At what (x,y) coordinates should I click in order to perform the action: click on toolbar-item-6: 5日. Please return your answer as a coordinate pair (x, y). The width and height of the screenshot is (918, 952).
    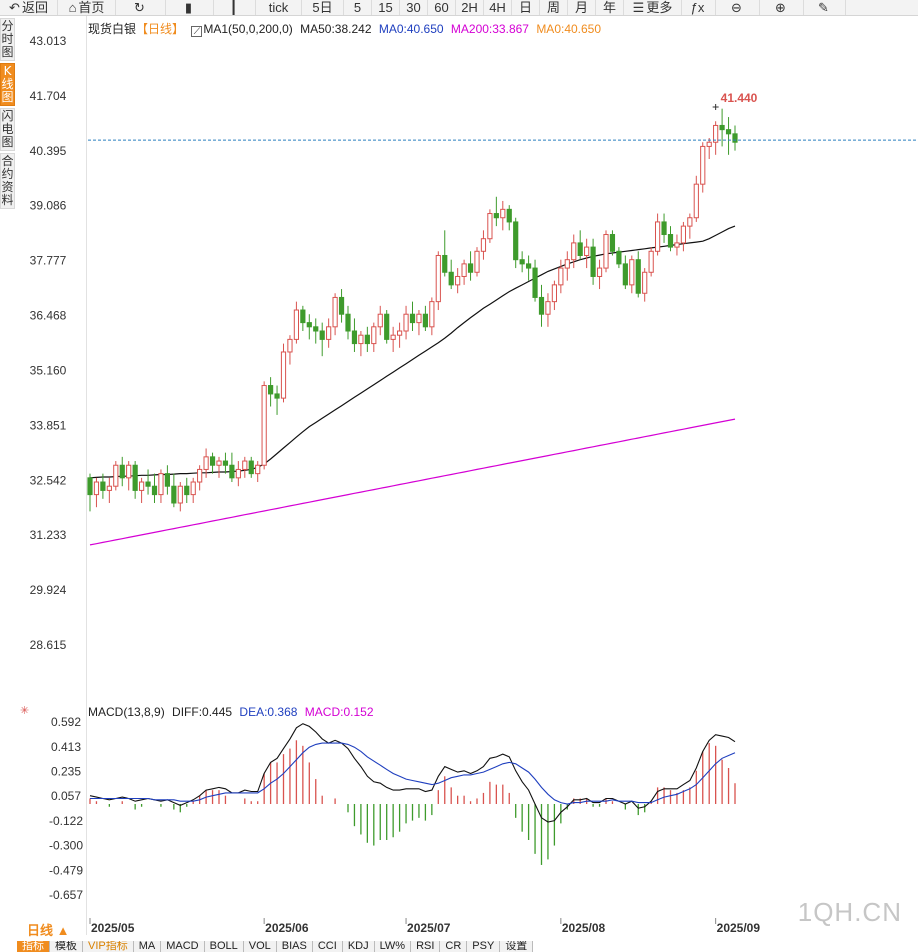
    Looking at the image, I should click on (323, 7).